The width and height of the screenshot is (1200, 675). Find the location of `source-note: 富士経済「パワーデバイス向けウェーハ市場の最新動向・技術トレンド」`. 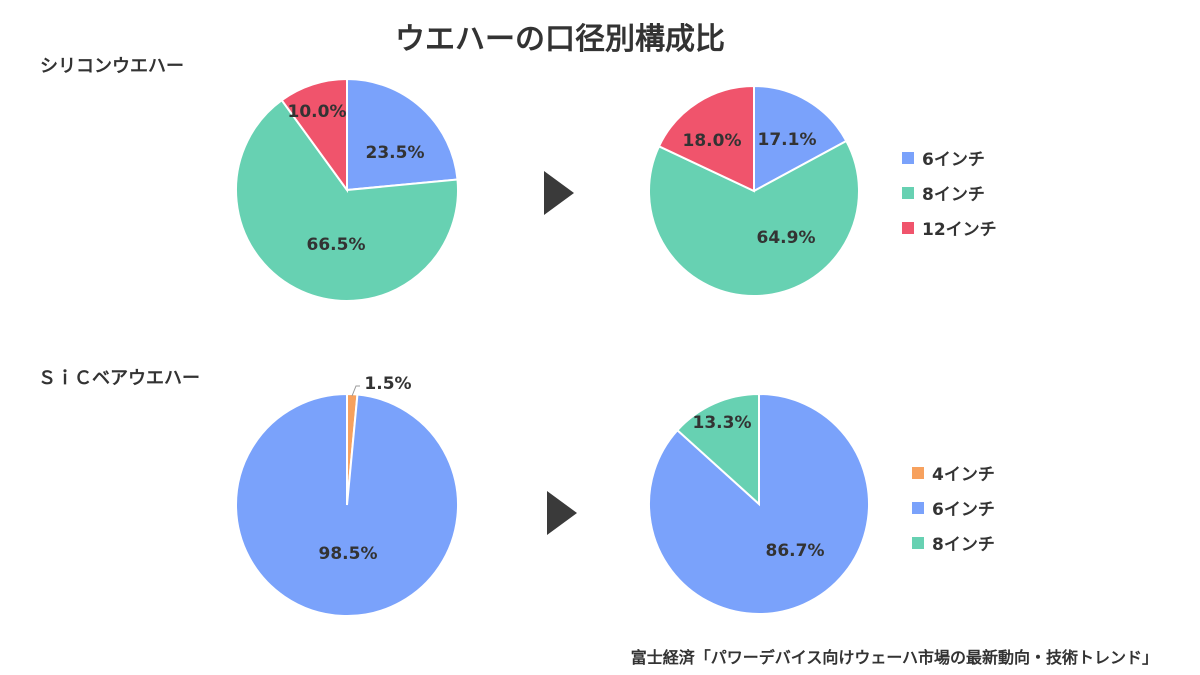

source-note: 富士経済「パワーデバイス向けウェーハ市場の最新動向・技術トレンド」 is located at coordinates (894, 657).